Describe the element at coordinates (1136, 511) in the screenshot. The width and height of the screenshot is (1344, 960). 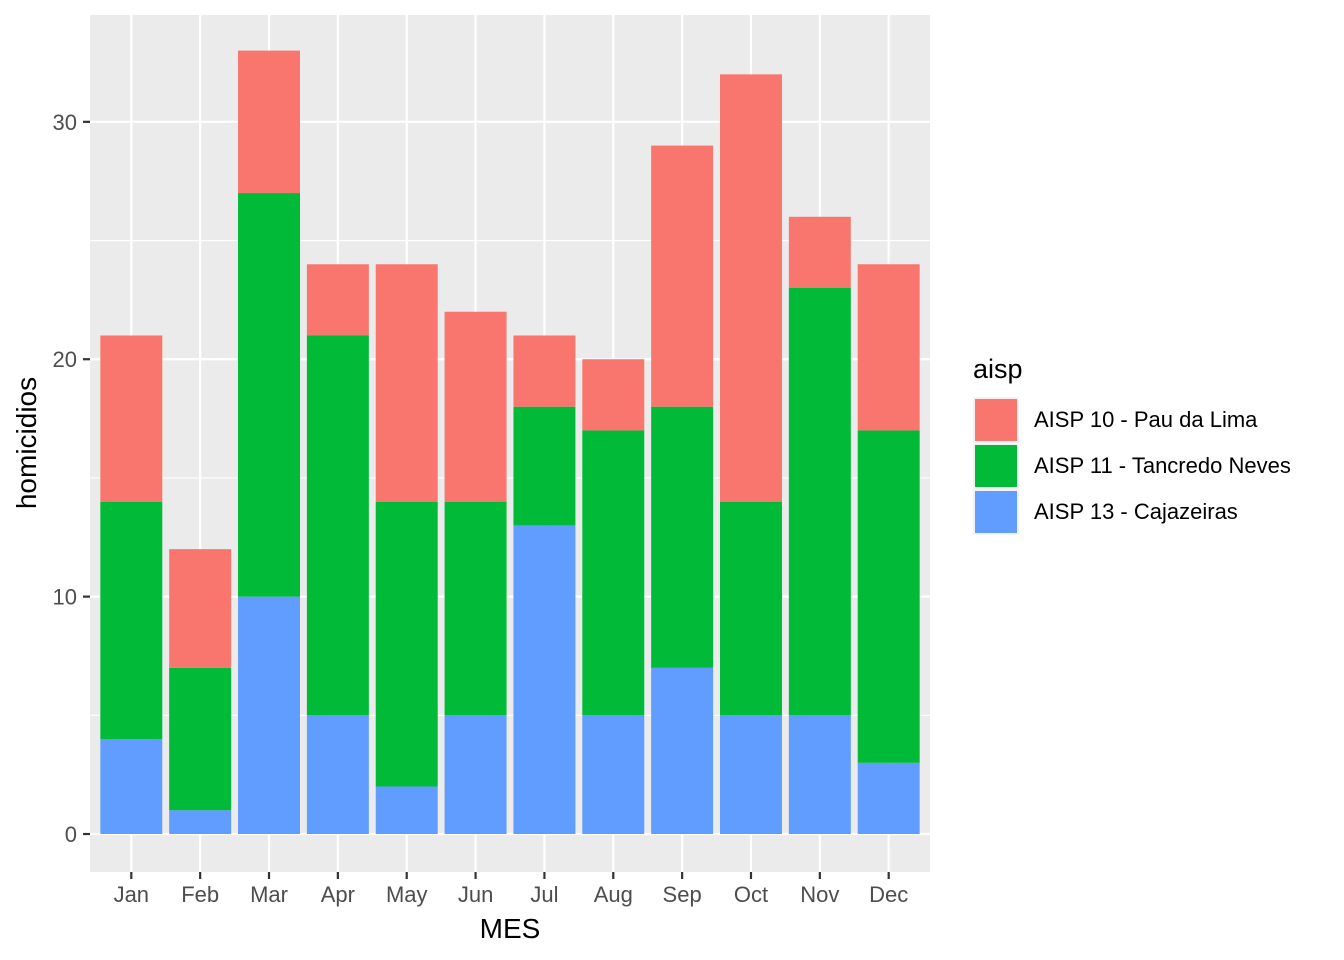
I see `legend-label: AISP 13 - Cajazeiras` at that location.